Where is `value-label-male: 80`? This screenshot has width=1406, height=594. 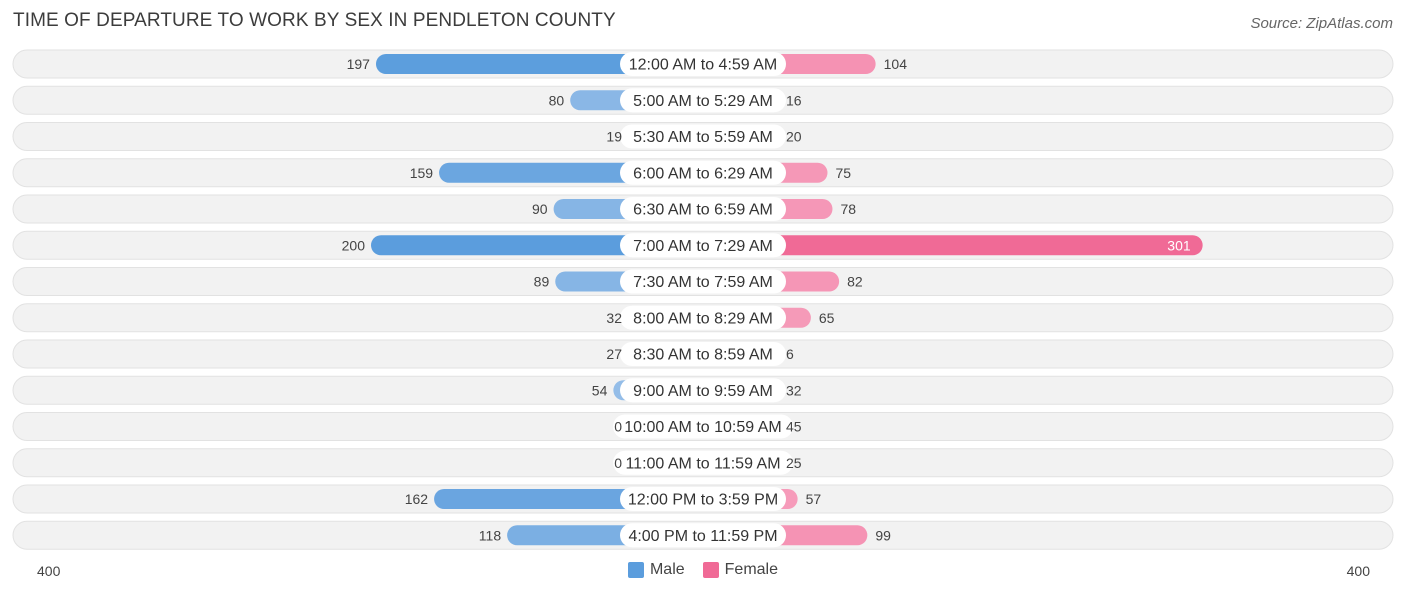
value-label-male: 80 is located at coordinates (557, 100).